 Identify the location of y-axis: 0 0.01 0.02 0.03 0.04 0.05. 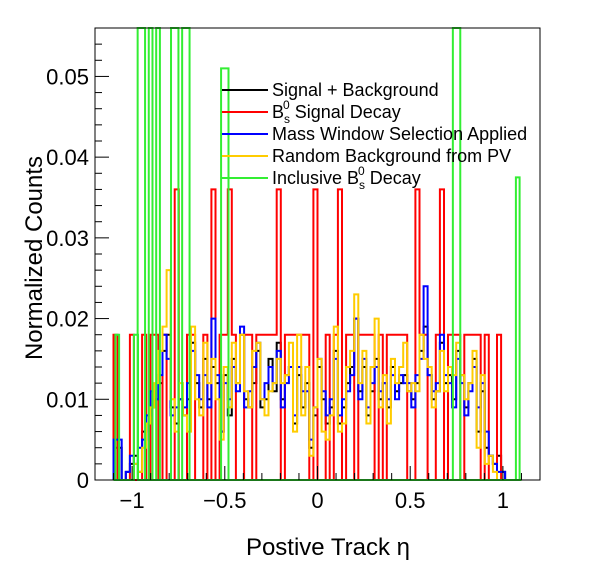
(77, 268).